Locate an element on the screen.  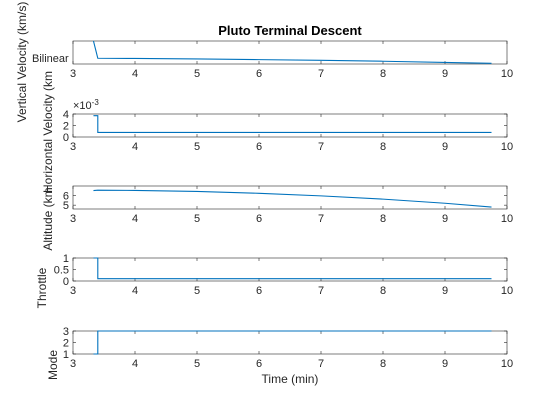
y-tick-label: 5 is located at coordinates (66, 206).